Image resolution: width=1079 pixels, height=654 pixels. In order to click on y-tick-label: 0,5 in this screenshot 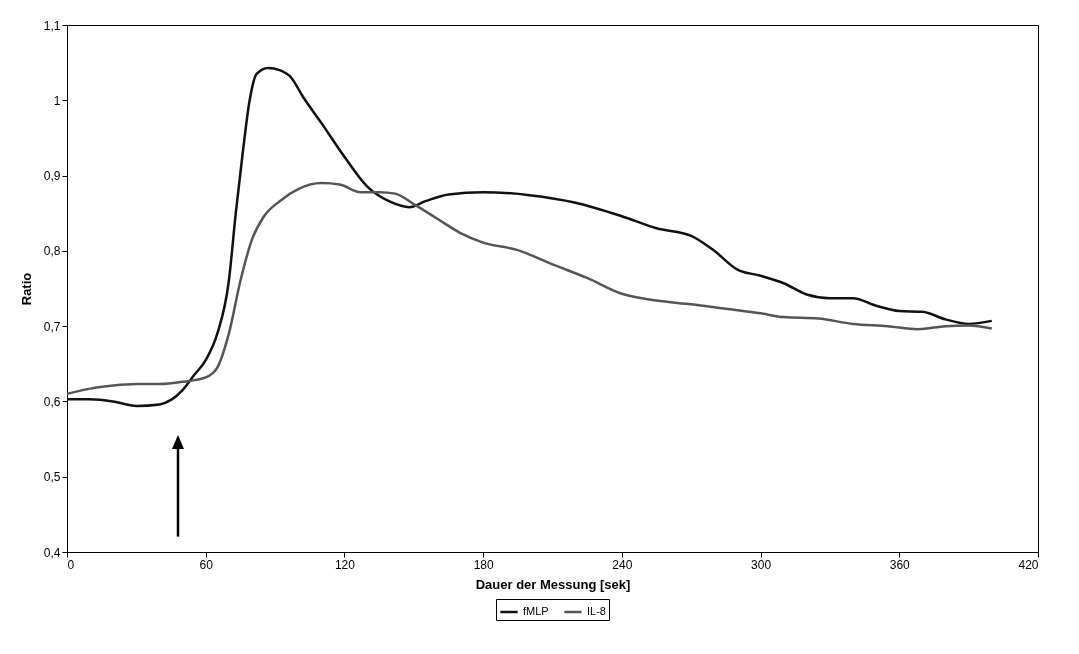, I will do `click(52, 477)`.